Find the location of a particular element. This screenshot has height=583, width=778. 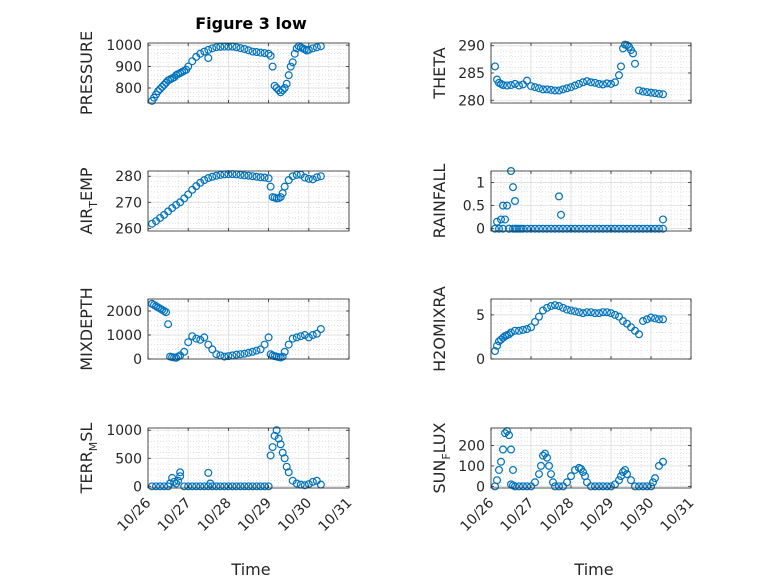

y-tick-label: 5 is located at coordinates (480, 316).